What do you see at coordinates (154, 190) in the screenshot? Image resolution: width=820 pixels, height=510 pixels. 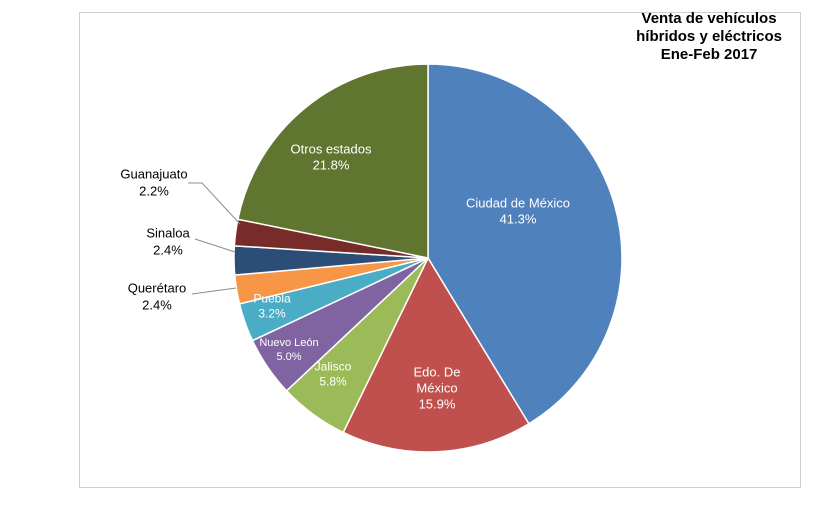 I see `pie-value-guanajuato: 2.2%` at bounding box center [154, 190].